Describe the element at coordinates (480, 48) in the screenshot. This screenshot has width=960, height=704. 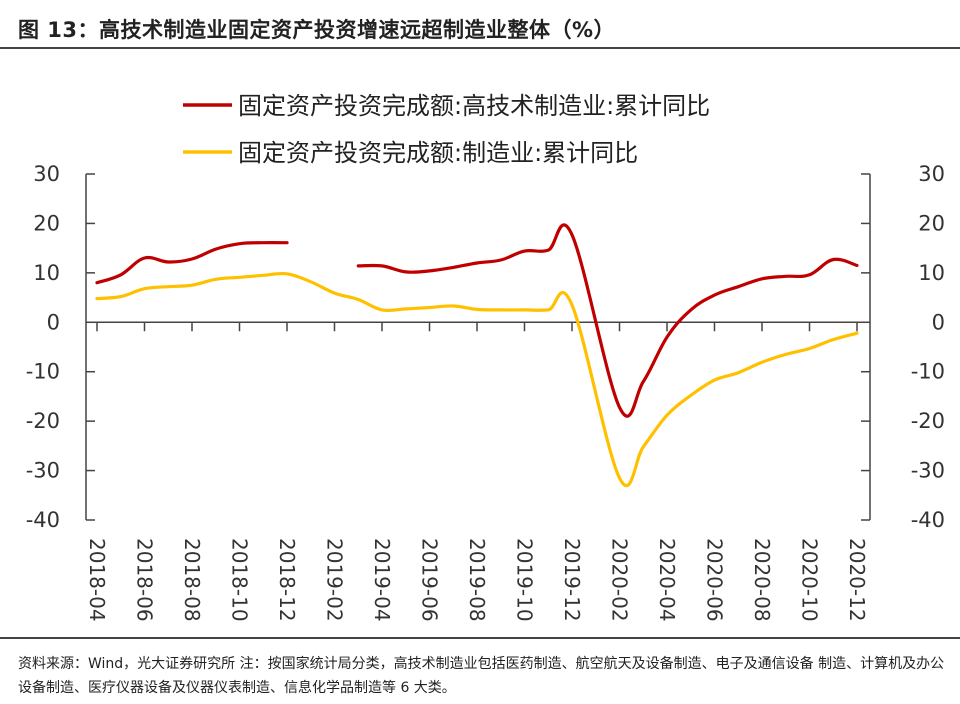
I see `title-divider` at that location.